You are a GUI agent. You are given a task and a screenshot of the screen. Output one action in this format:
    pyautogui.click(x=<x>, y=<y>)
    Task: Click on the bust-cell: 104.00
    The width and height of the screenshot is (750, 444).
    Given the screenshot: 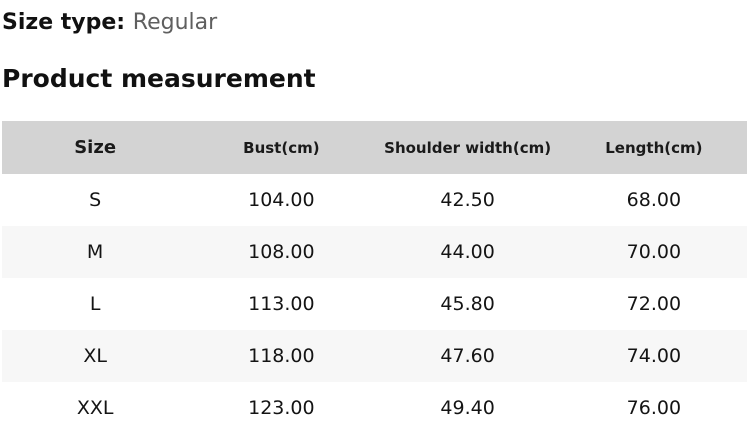 What is the action you would take?
    pyautogui.click(x=281, y=200)
    